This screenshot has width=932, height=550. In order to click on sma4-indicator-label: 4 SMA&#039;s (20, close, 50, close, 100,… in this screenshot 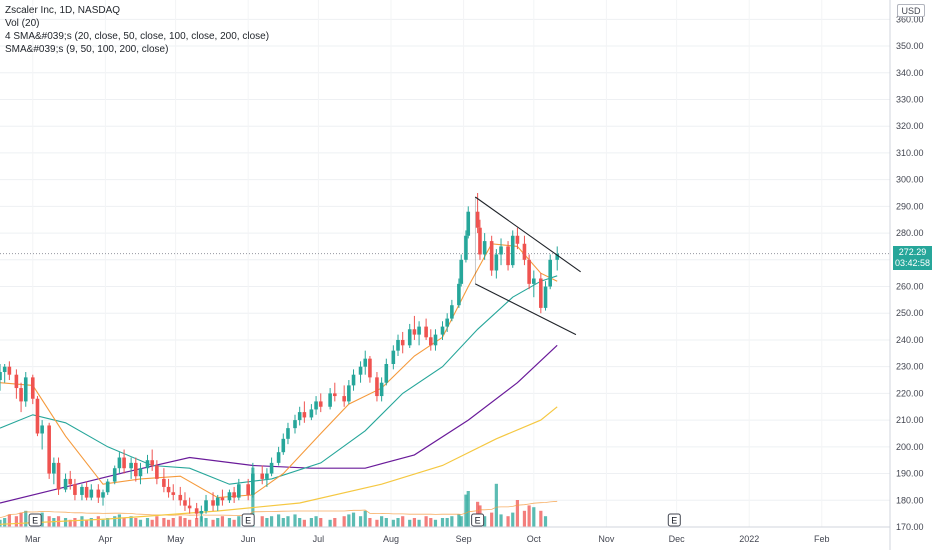, I will do `click(137, 36)`.